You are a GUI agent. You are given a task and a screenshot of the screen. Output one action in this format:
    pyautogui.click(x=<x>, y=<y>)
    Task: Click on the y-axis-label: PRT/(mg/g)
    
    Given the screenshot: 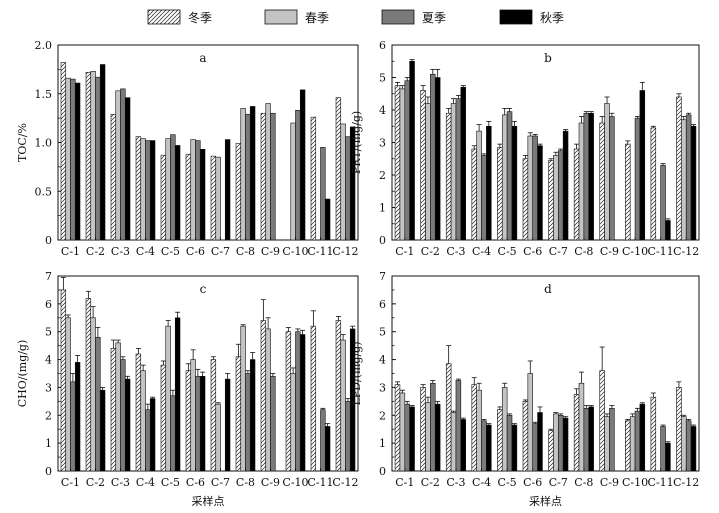 What is the action you would take?
    pyautogui.click(x=356, y=142)
    